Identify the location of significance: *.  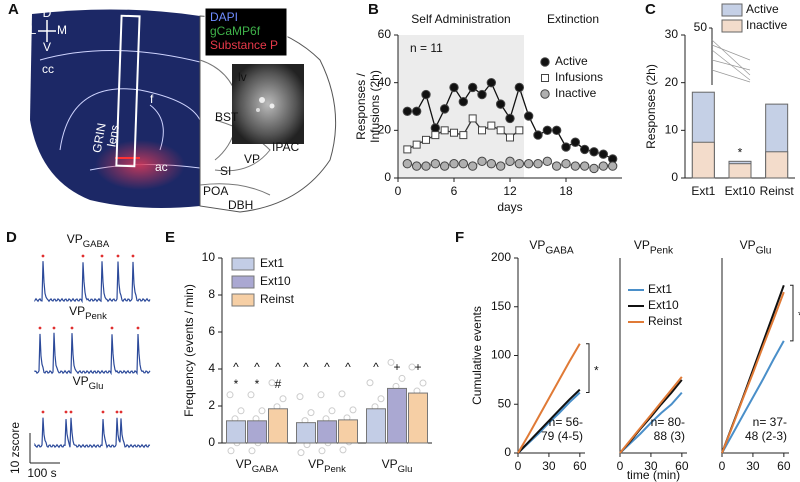
(257, 384).